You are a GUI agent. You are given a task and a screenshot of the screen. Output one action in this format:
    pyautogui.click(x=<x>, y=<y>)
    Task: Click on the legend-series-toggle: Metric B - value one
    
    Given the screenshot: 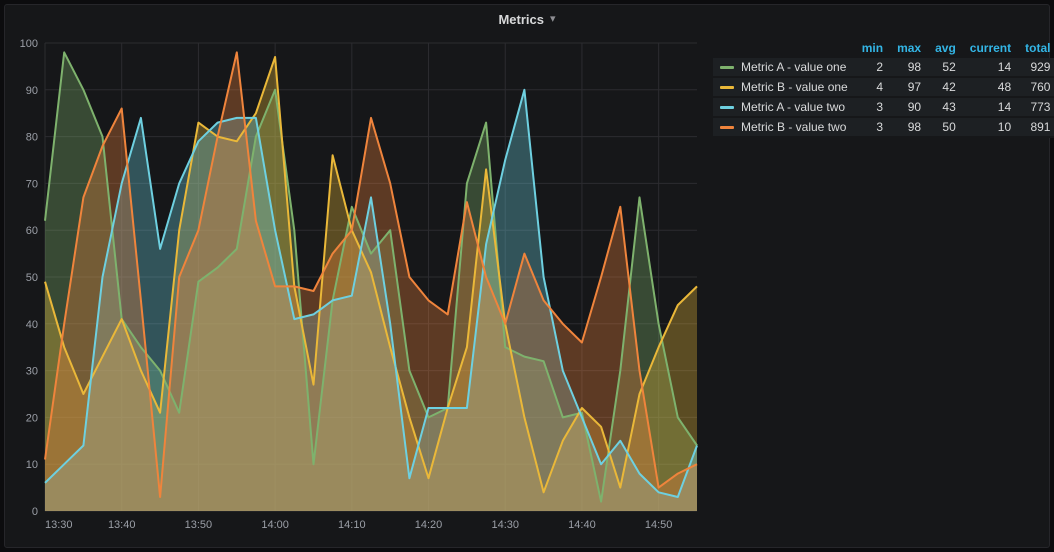 What is the action you would take?
    pyautogui.click(x=784, y=87)
    